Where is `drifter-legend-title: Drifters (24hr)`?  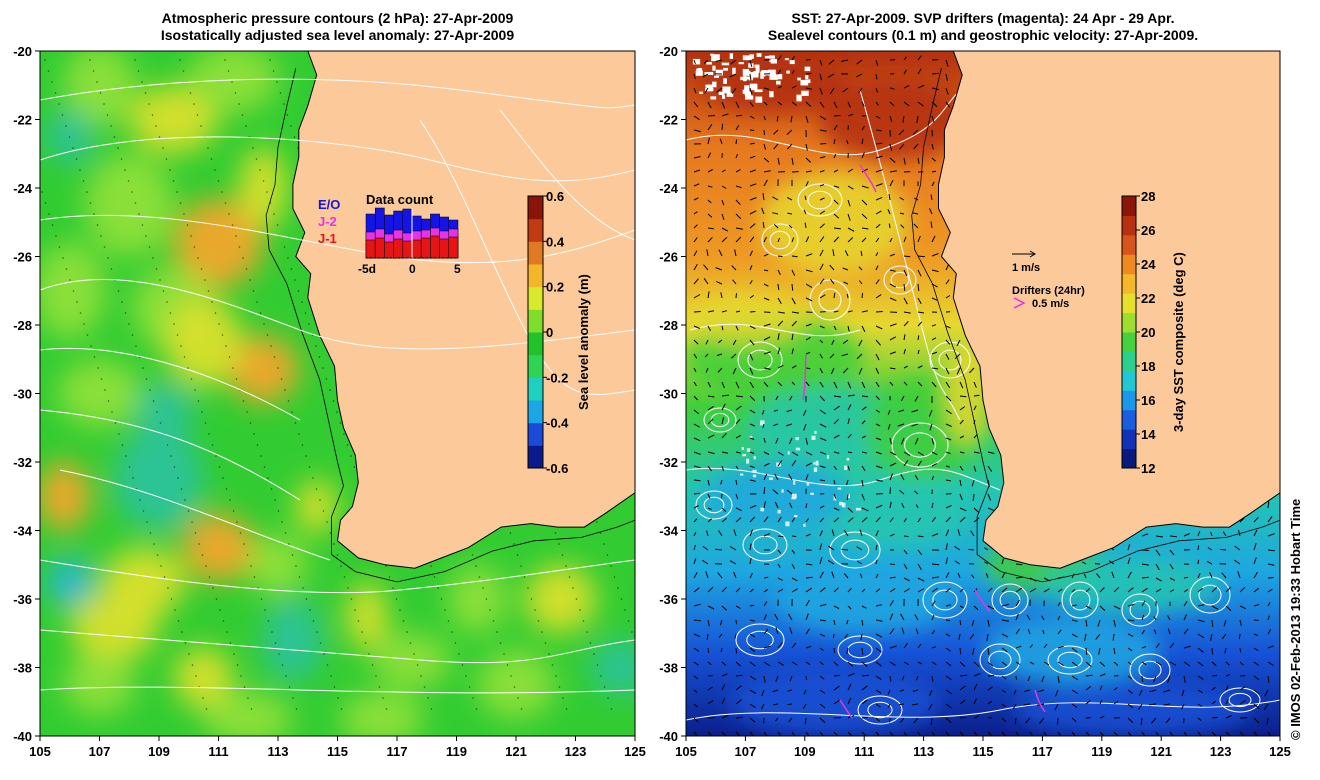
drifter-legend-title: Drifters (24hr) is located at coordinates (1048, 291).